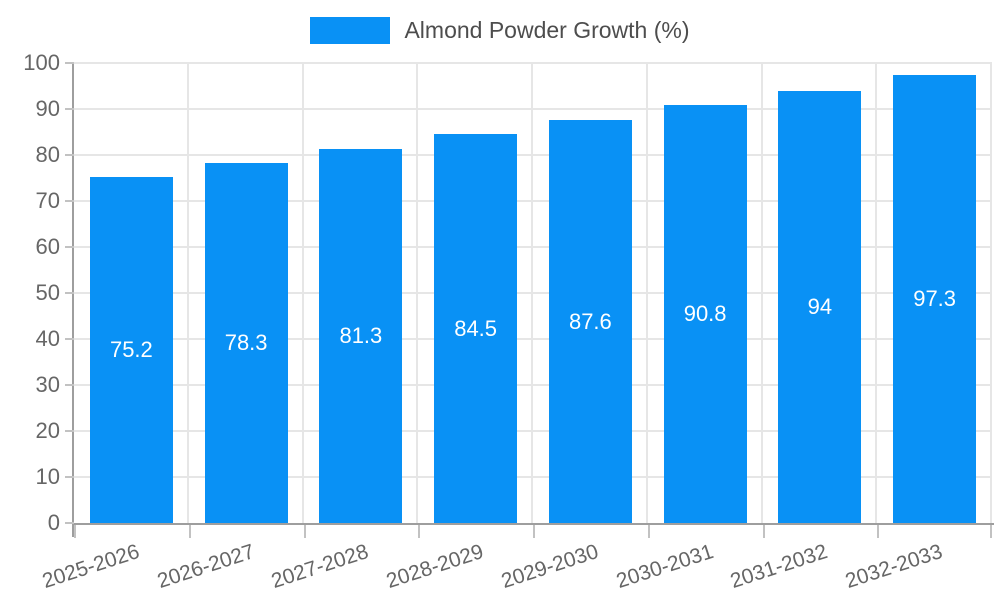 This screenshot has height=600, width=1000. I want to click on x-tick-label: 2031-2032, so click(779, 566).